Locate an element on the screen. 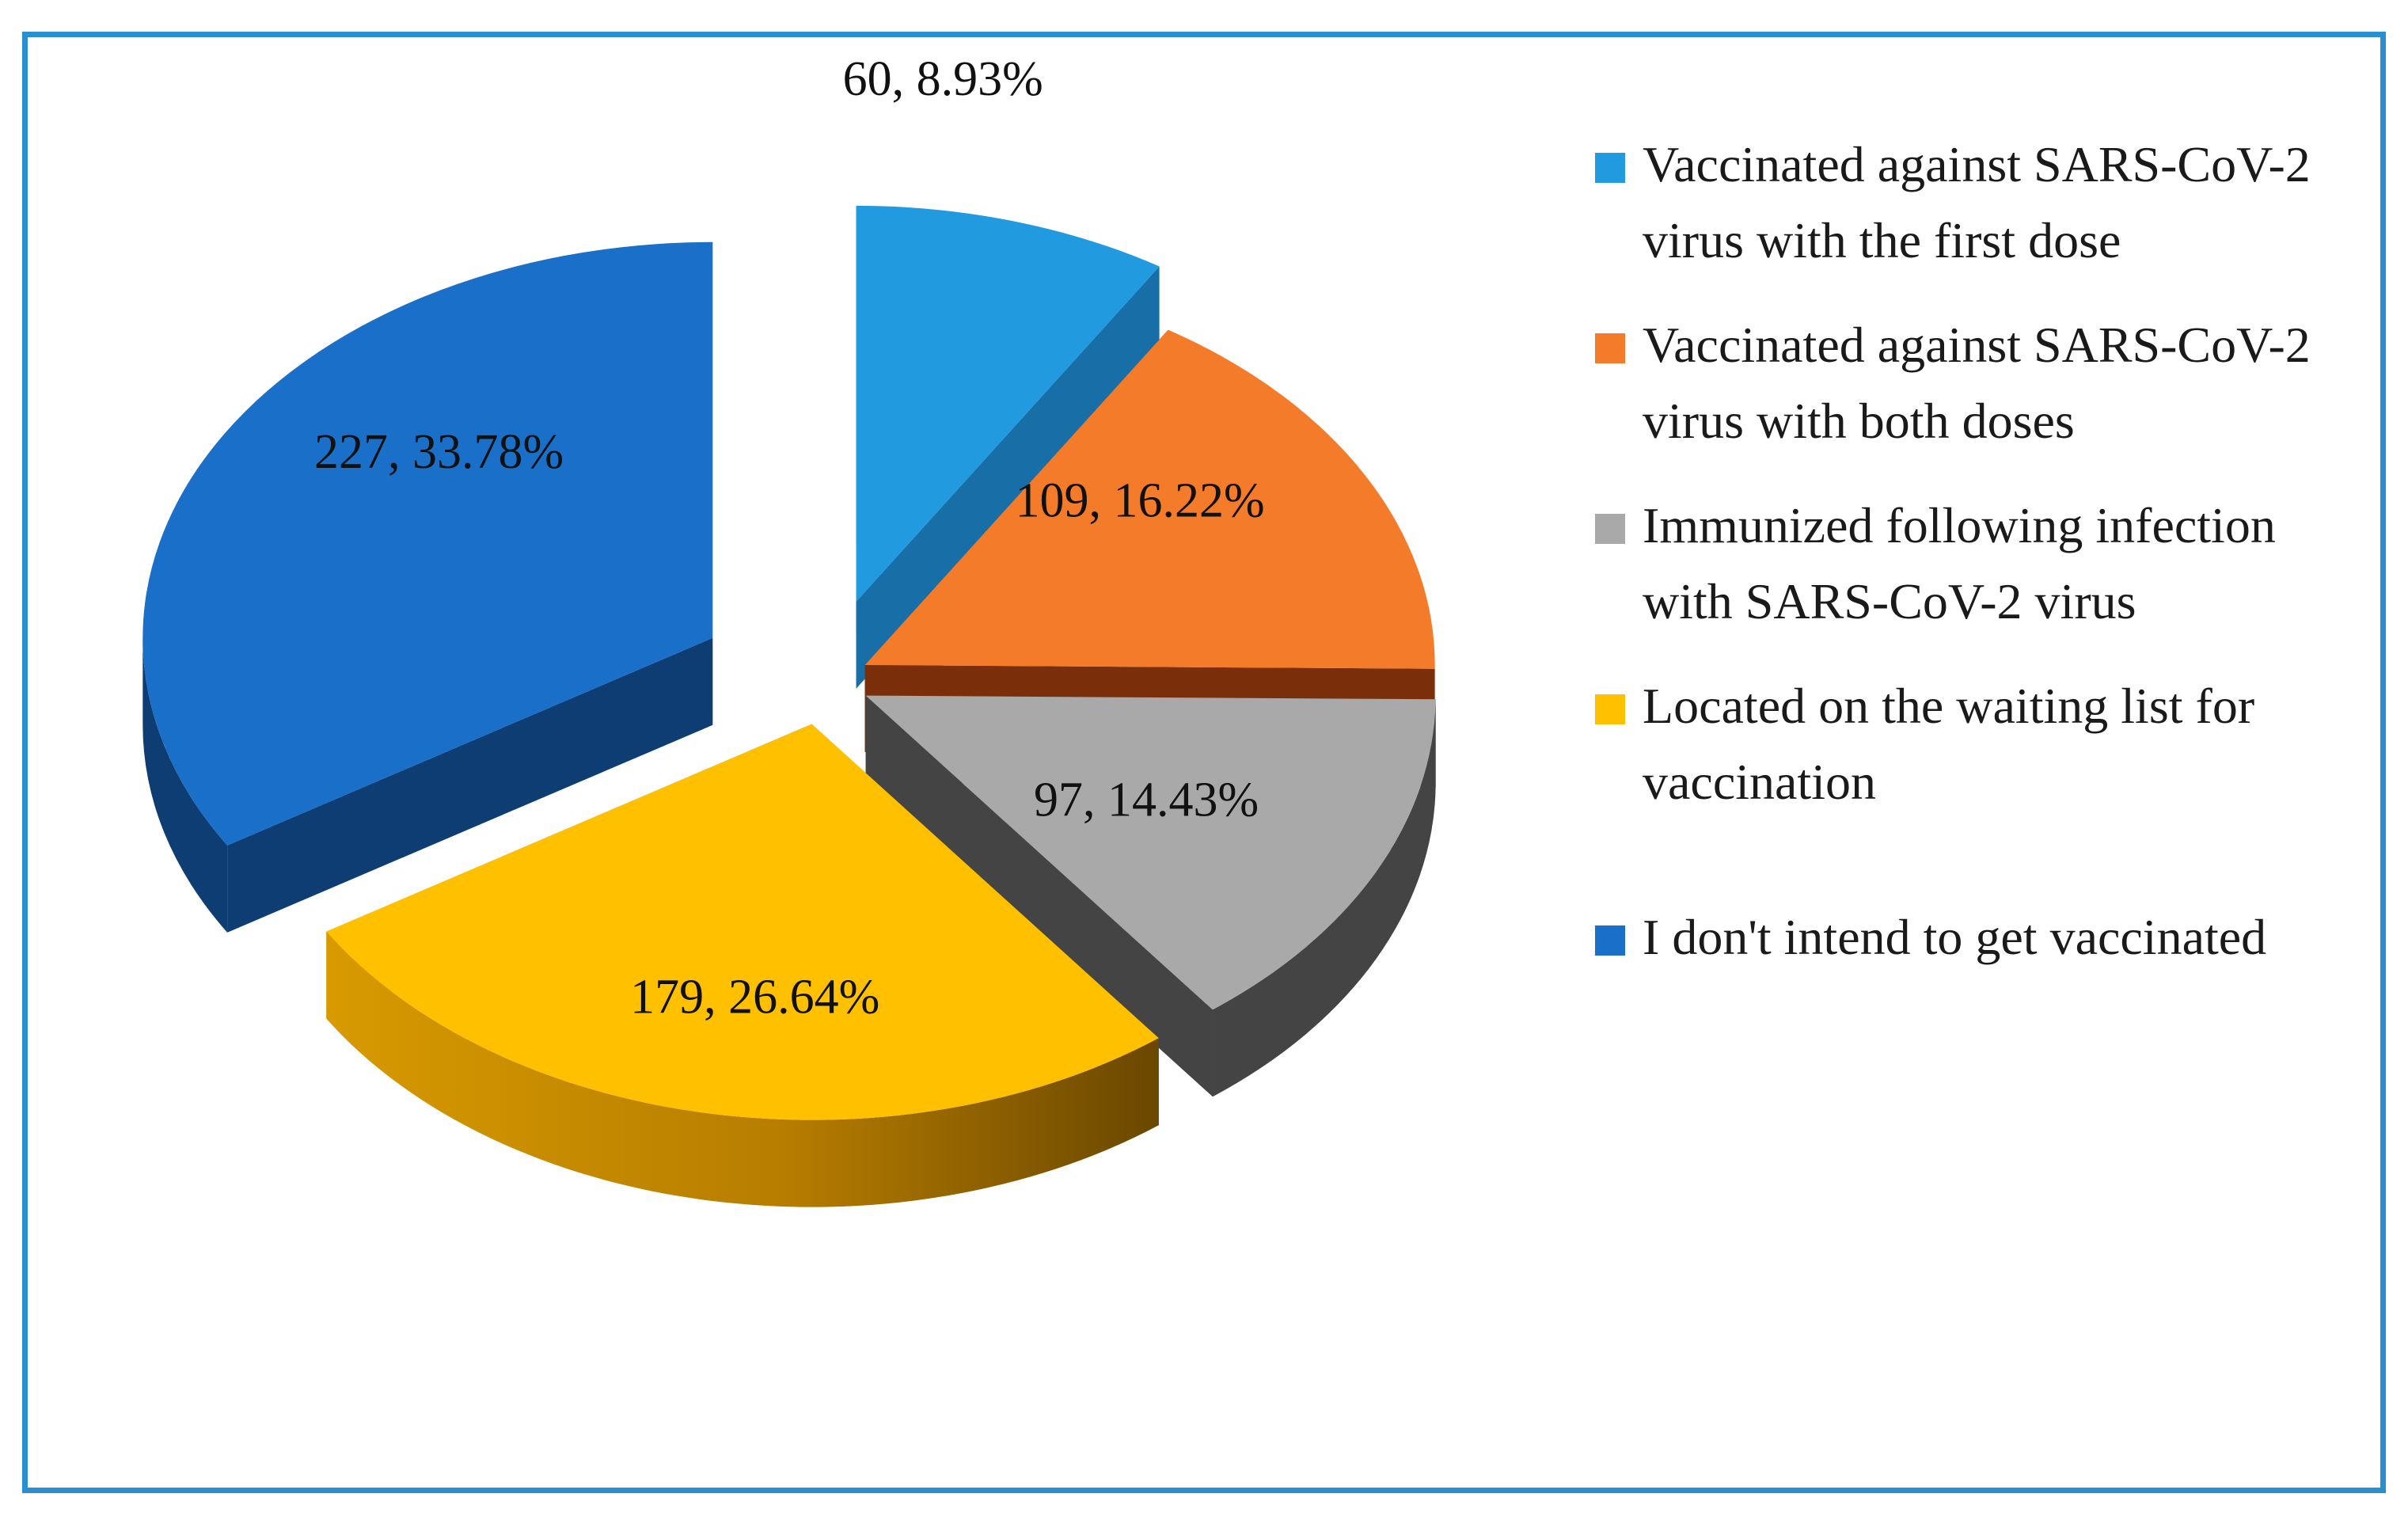 The height and width of the screenshot is (1524, 2408). pie-slice-4-side is located at coordinates (742, 1069).